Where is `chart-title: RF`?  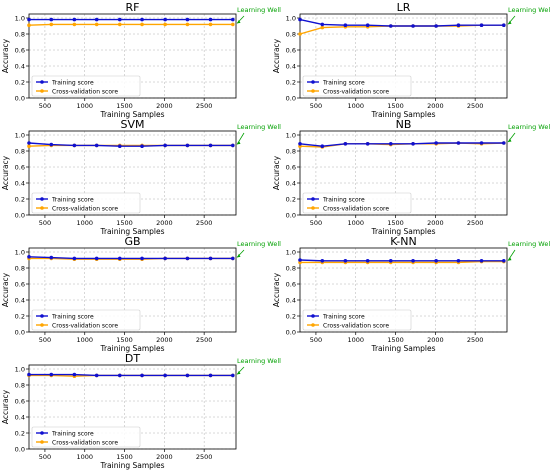
chart-title: RF is located at coordinates (133, 7).